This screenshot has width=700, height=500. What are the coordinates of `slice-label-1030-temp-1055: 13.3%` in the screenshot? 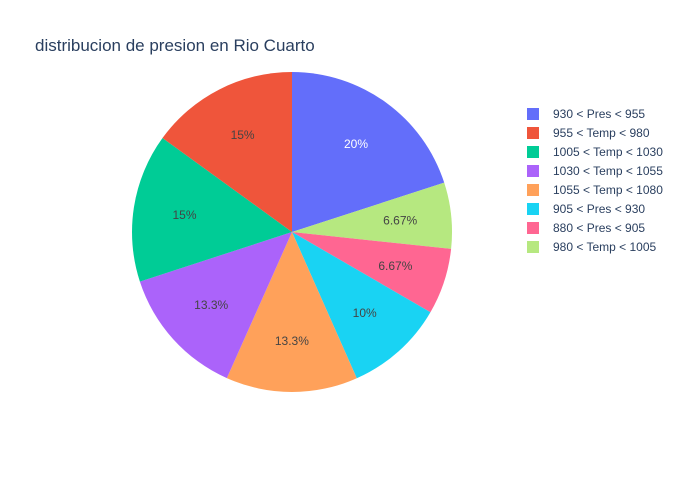 It's located at (211, 305).